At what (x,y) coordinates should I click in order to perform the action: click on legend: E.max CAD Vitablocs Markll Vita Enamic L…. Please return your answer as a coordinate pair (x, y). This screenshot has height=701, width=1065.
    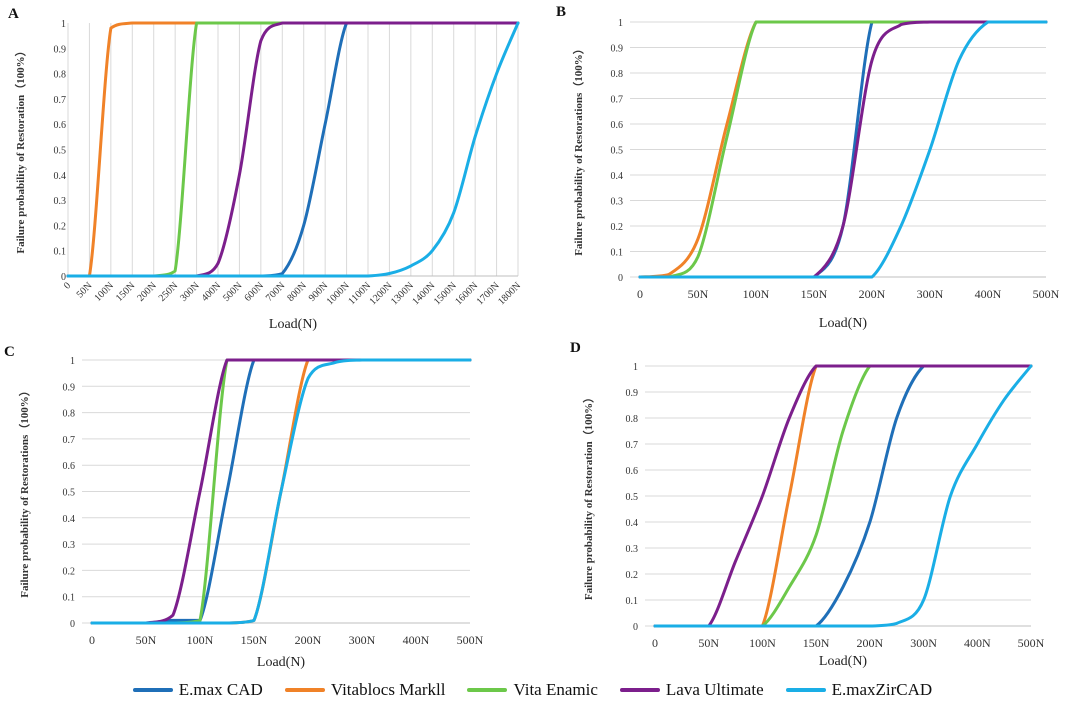
    Looking at the image, I should click on (532, 690).